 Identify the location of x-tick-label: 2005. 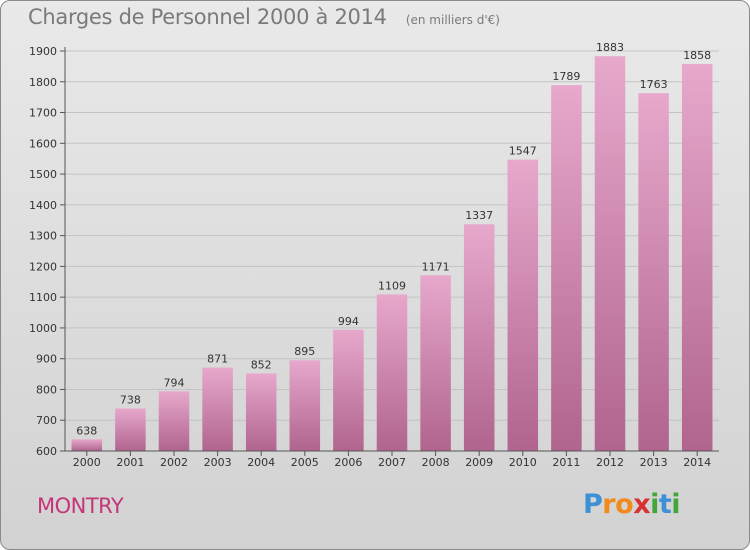
(305, 462).